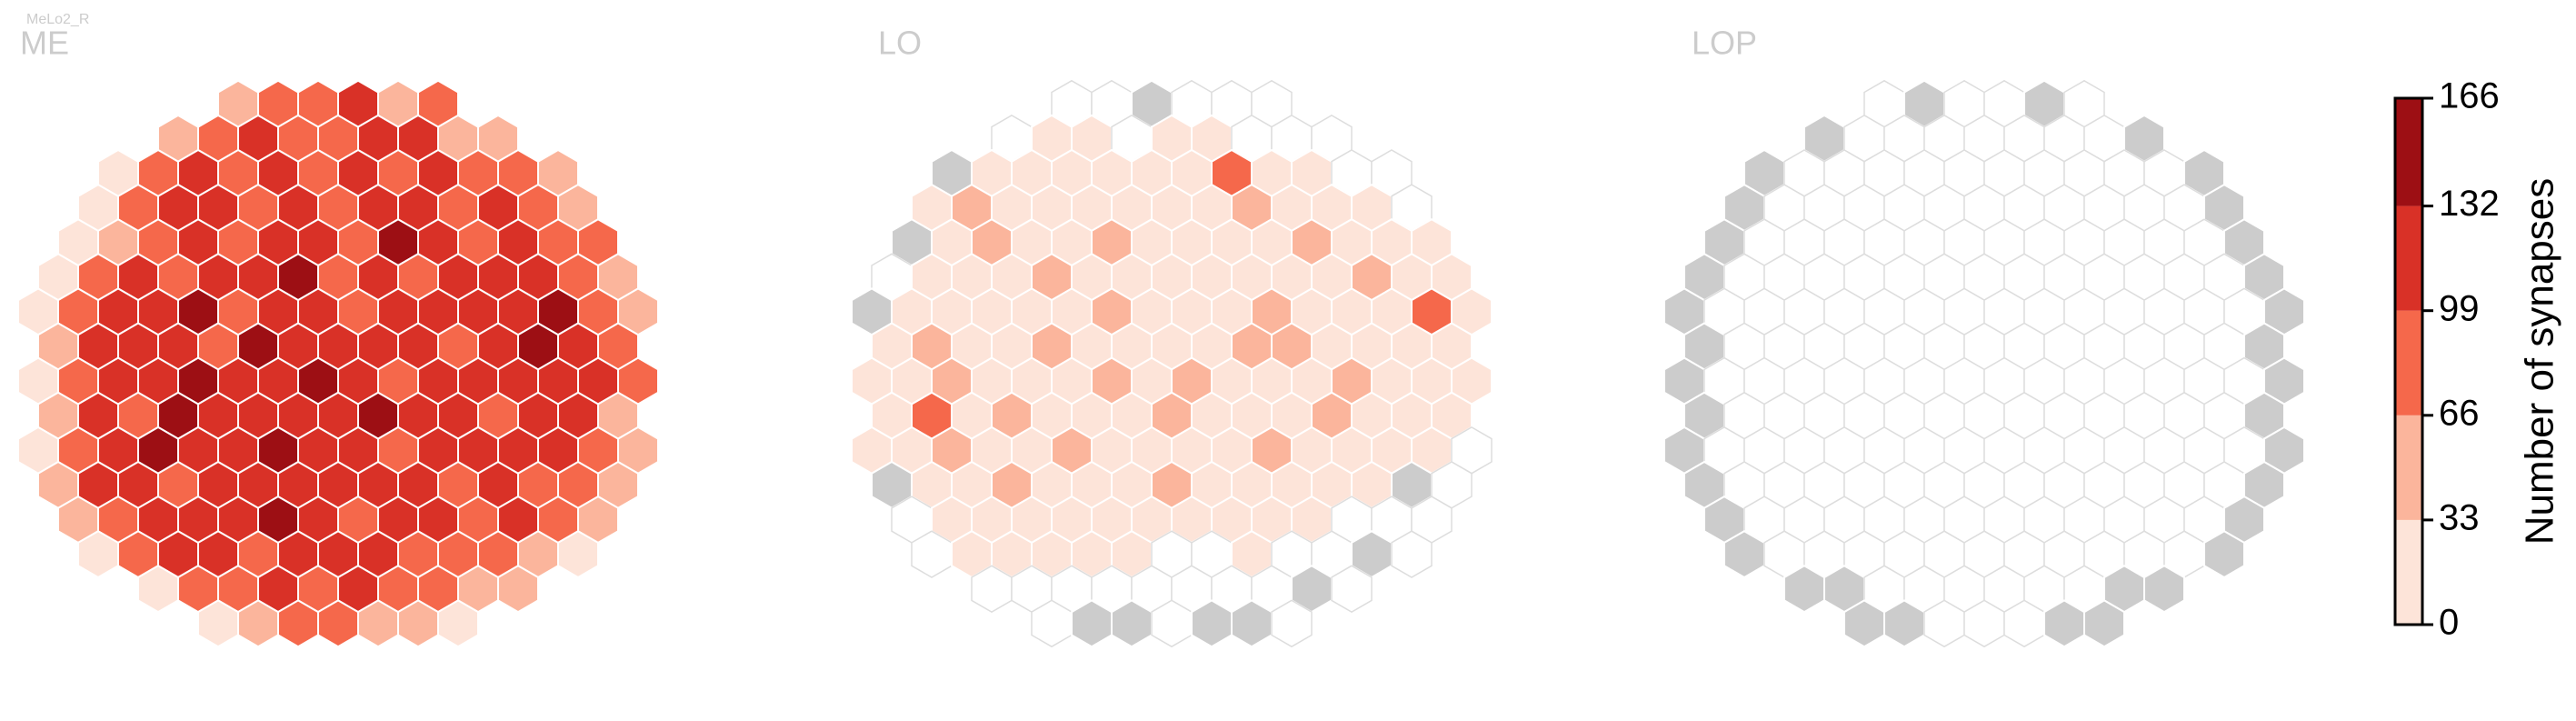 This screenshot has width=2576, height=721. What do you see at coordinates (2459, 308) in the screenshot?
I see `colorbar-tick-label: 99` at bounding box center [2459, 308].